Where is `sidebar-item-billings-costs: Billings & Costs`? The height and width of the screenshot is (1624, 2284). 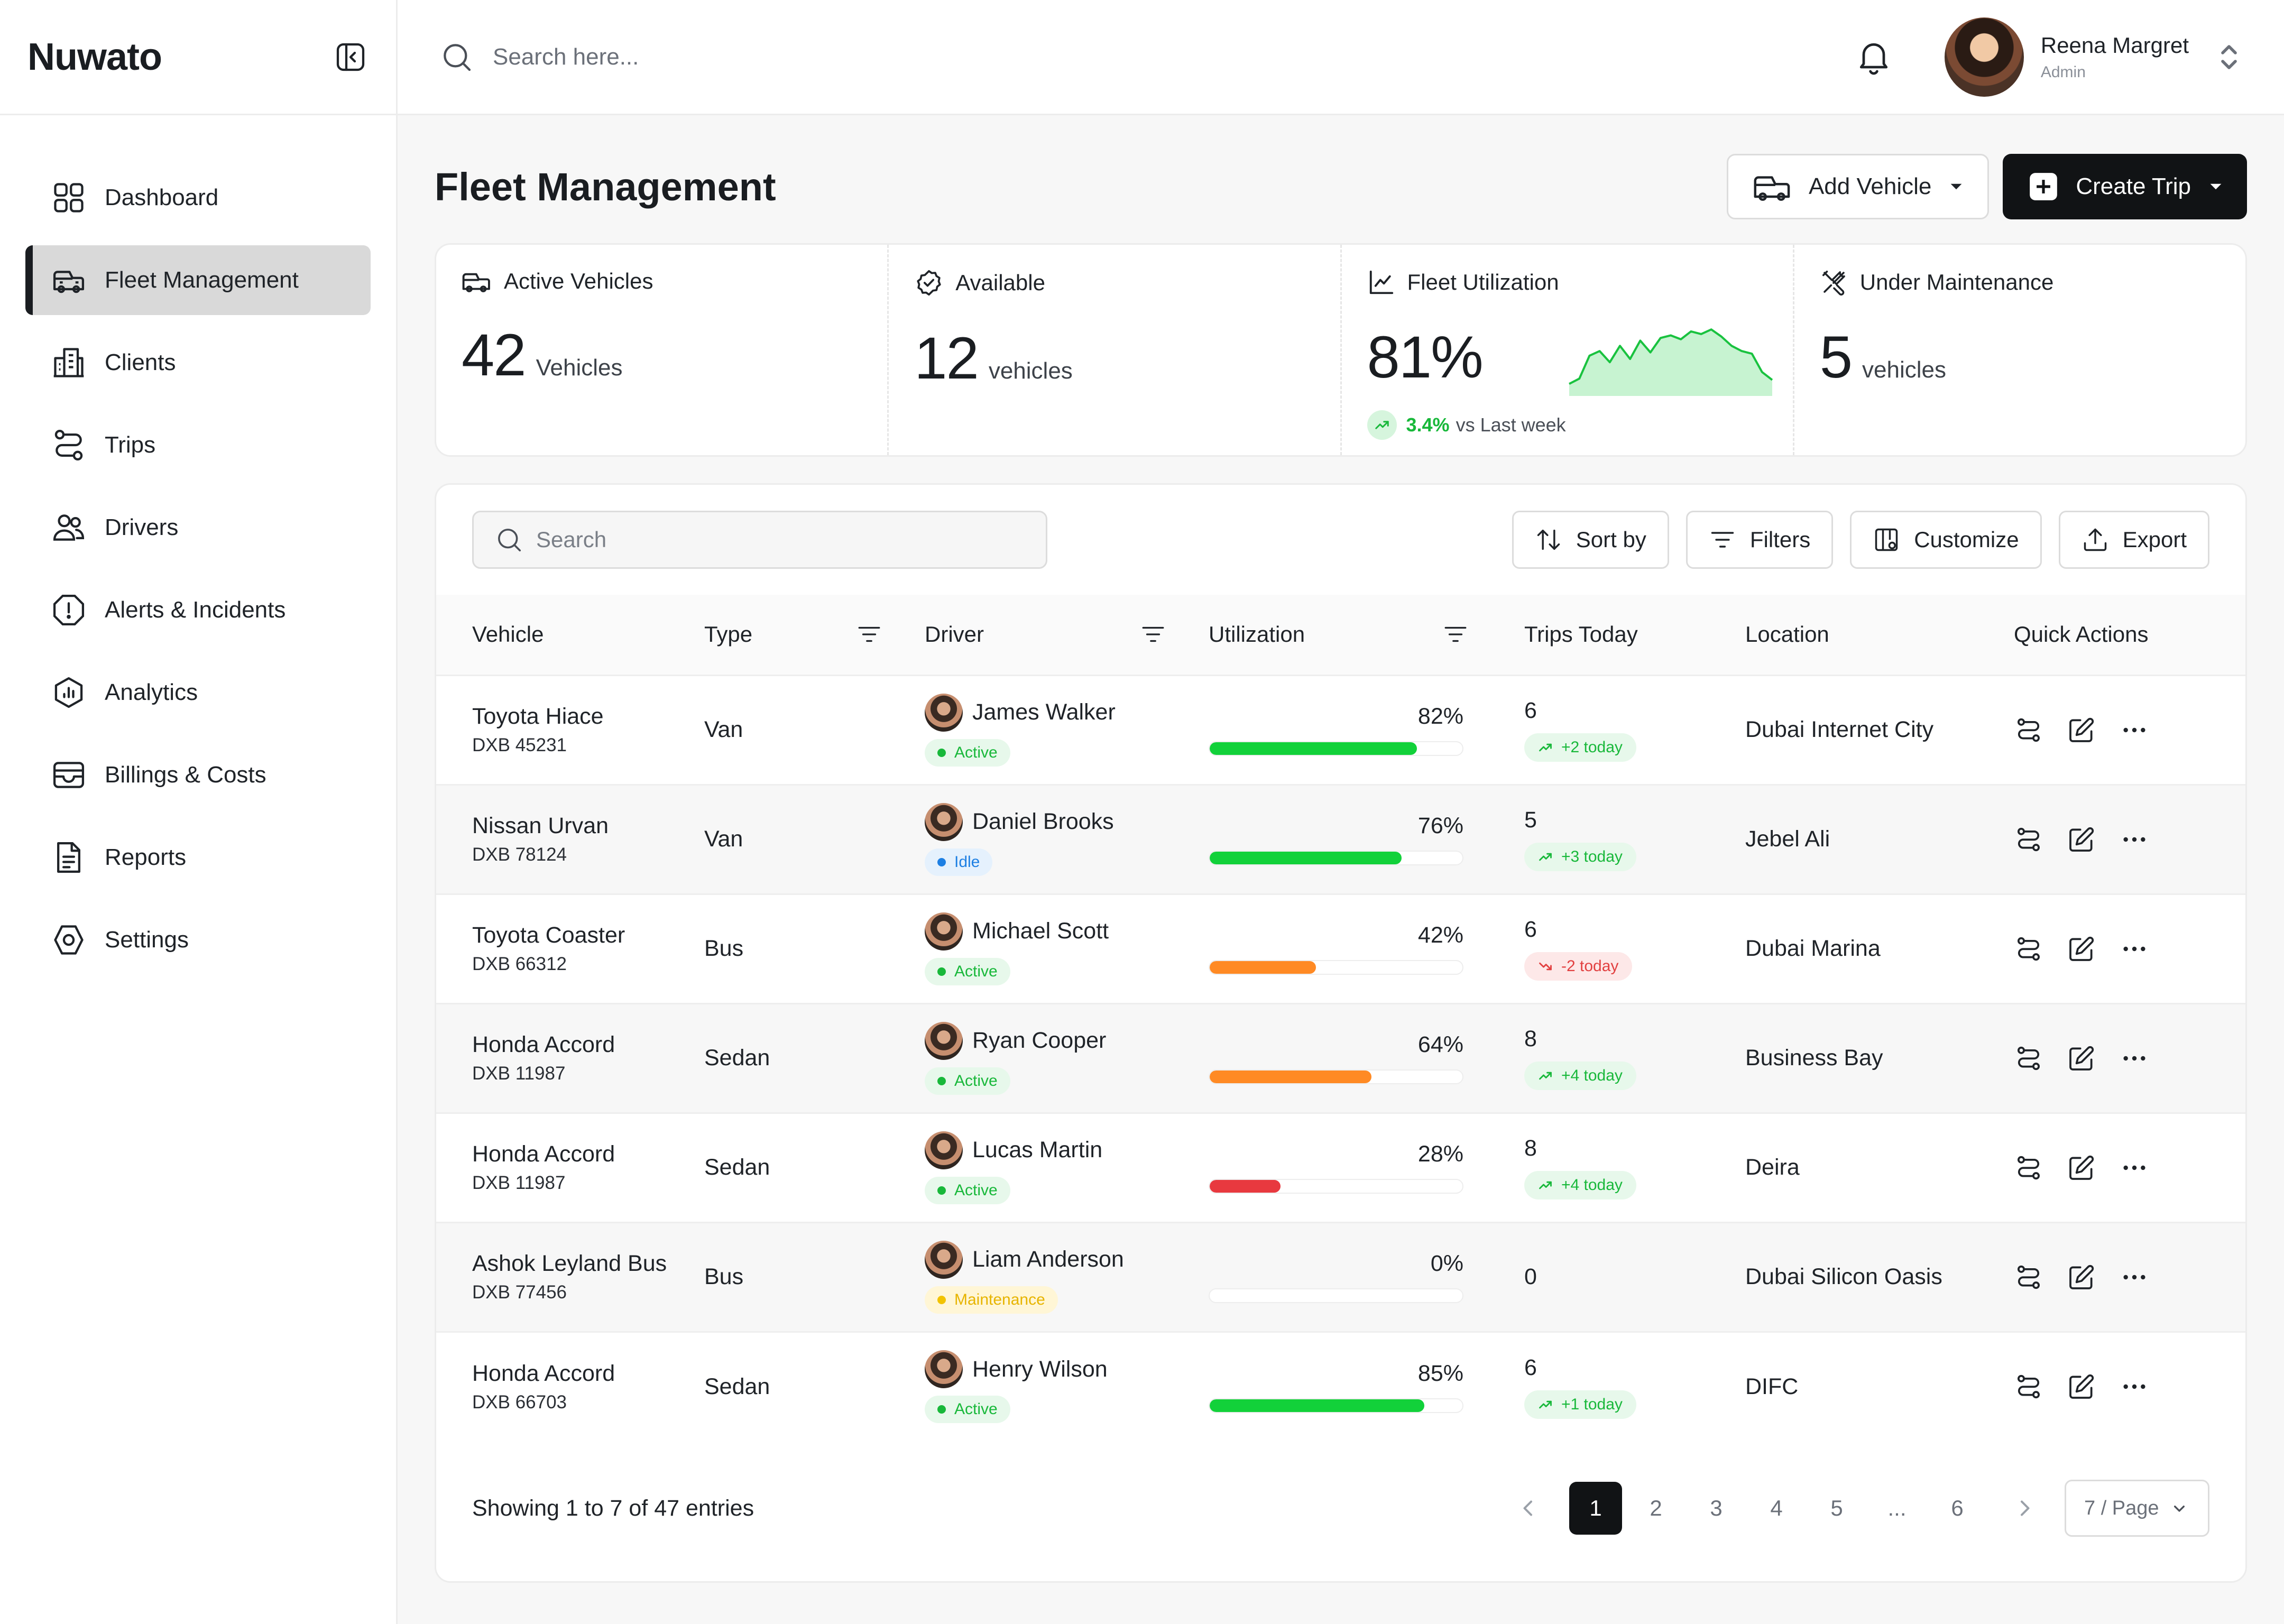 sidebar-item-billings-costs: Billings & Costs is located at coordinates (198, 775).